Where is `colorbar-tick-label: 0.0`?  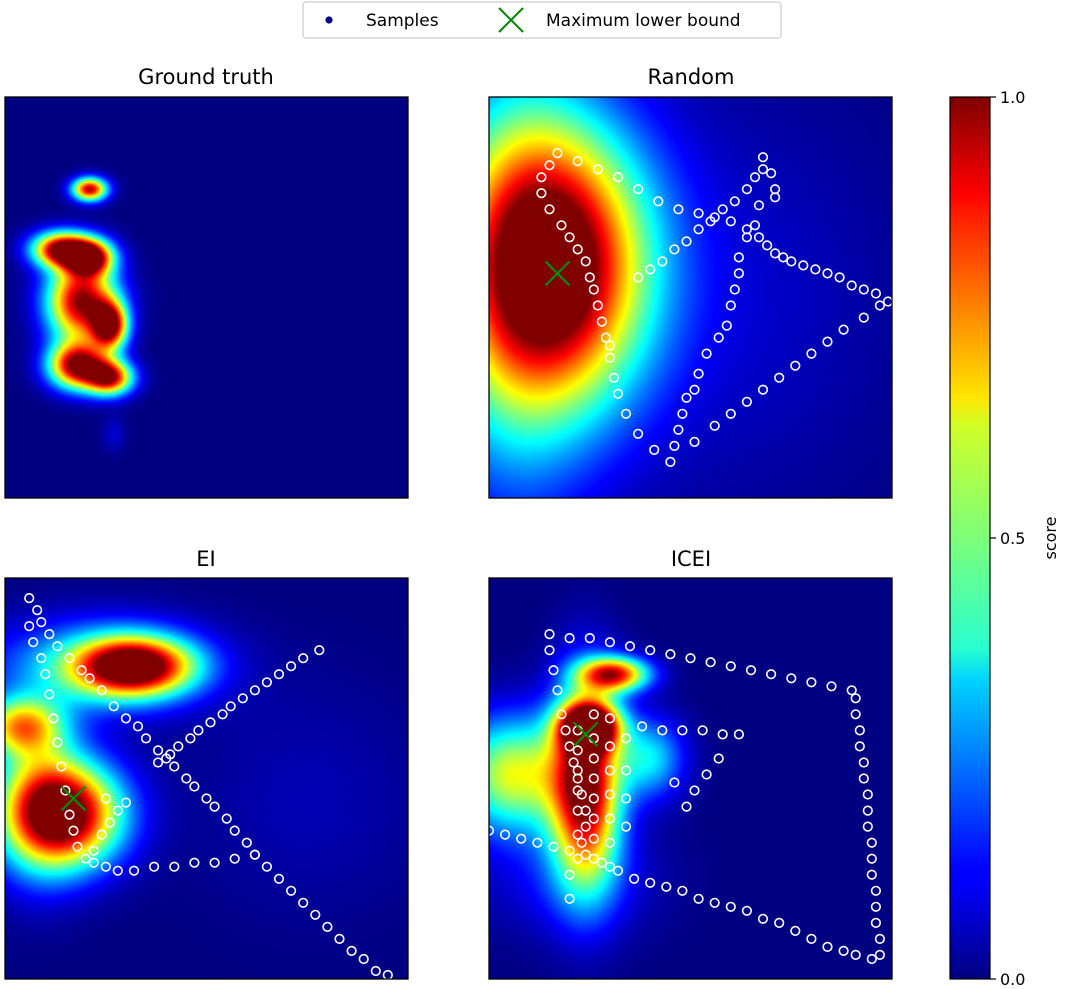
colorbar-tick-label: 0.0 is located at coordinates (1012, 979).